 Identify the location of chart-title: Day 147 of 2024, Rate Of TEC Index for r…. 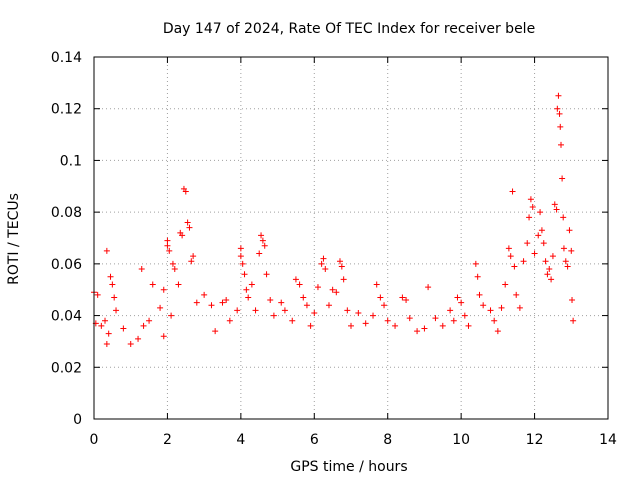
(349, 29).